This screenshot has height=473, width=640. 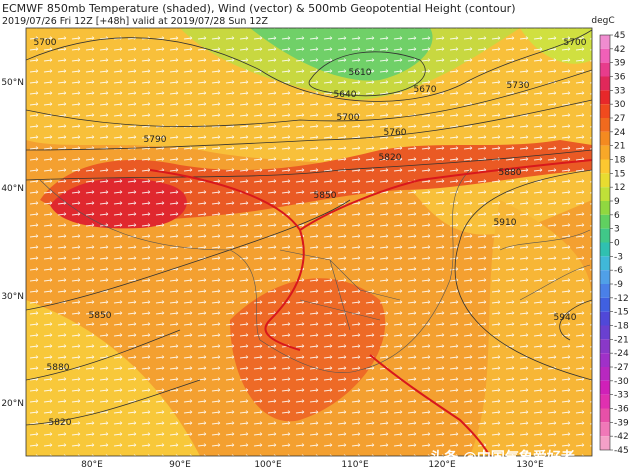 I want to click on colorbar-tick-label: -30, so click(x=621, y=382).